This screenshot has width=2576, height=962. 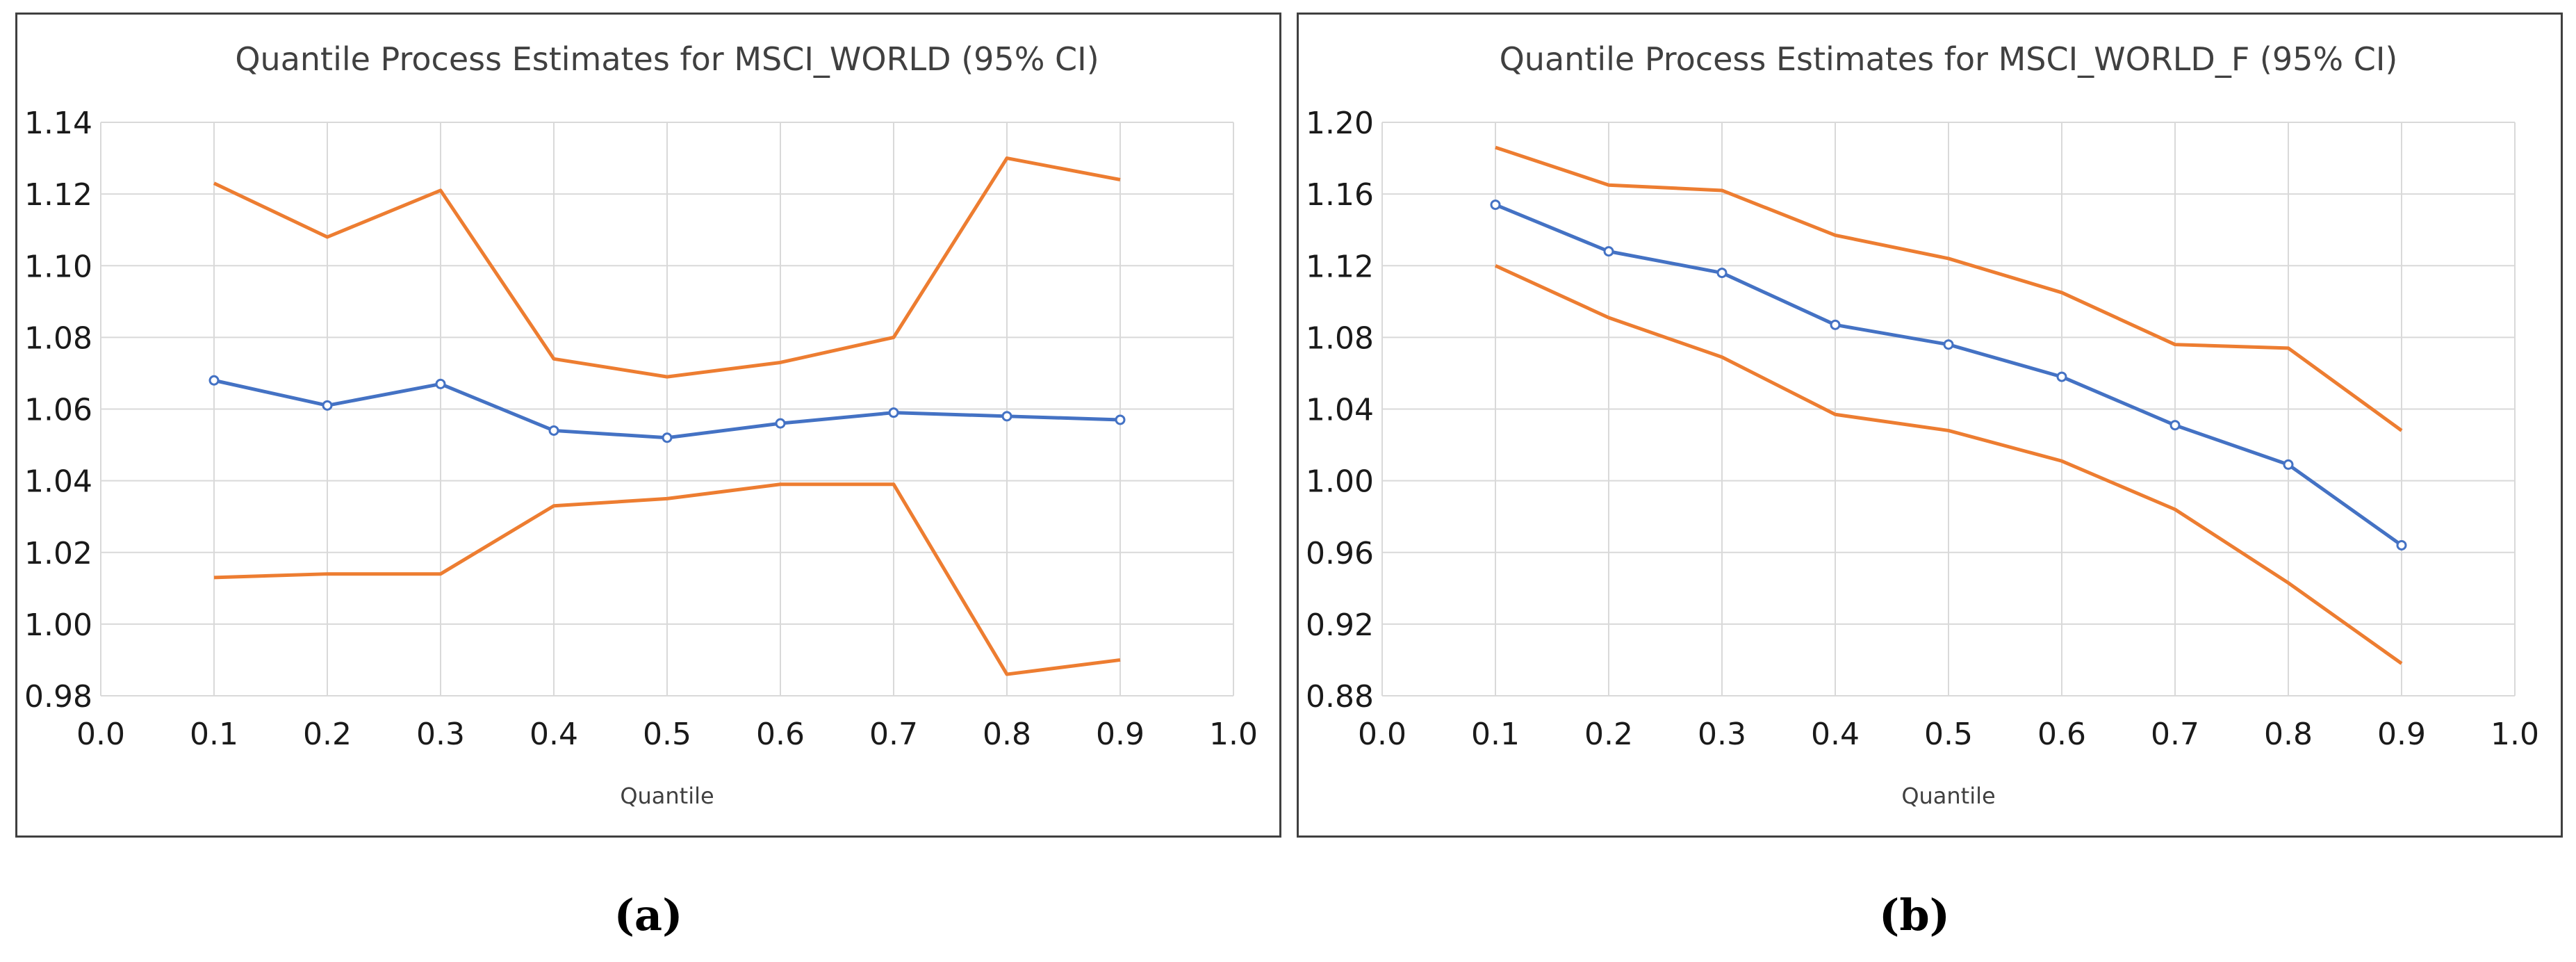 I want to click on y-tick-label: 1.16, so click(x=1340, y=195).